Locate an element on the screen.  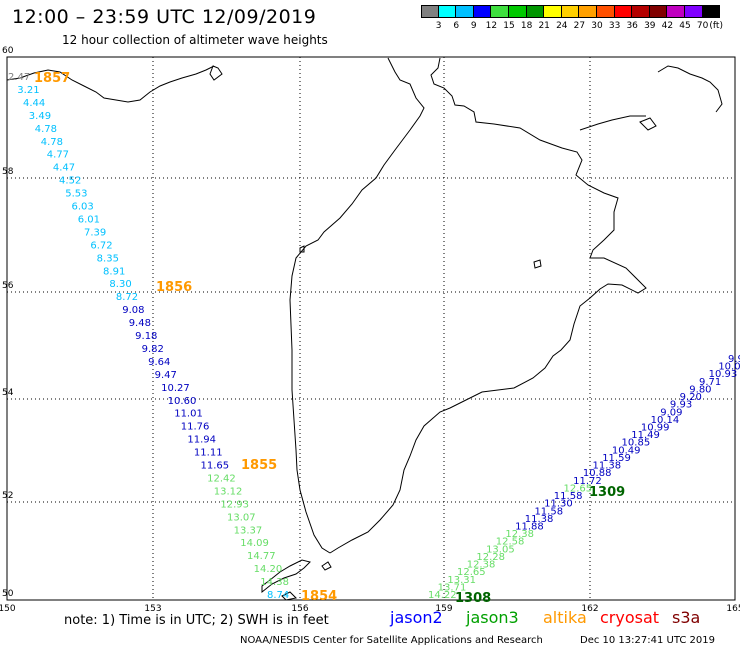
swh-label: 10.27 is located at coordinates (175, 388).